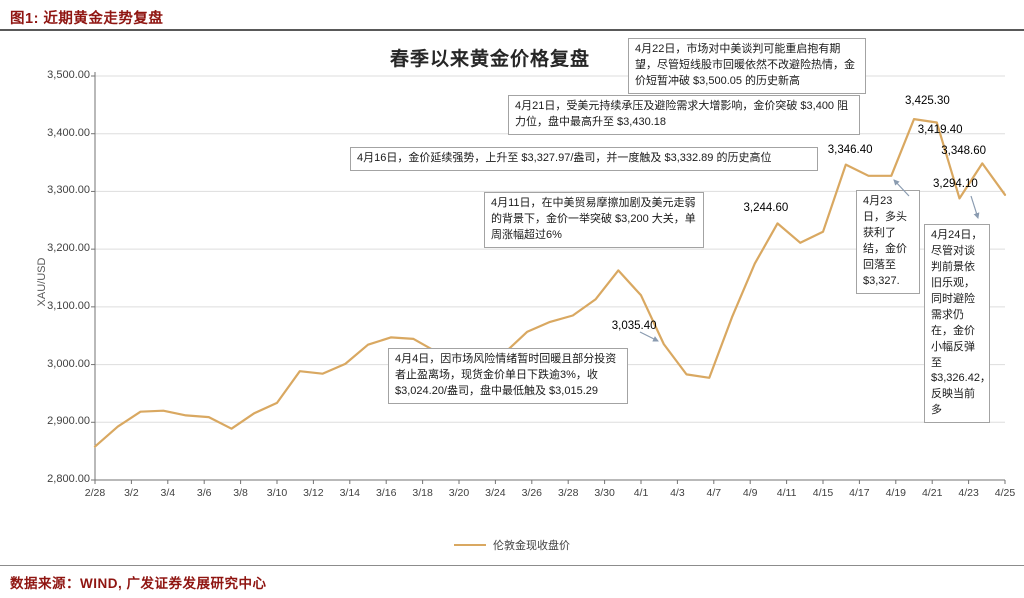  Describe the element at coordinates (568, 493) in the screenshot. I see `x-tick-label: 3/28` at that location.